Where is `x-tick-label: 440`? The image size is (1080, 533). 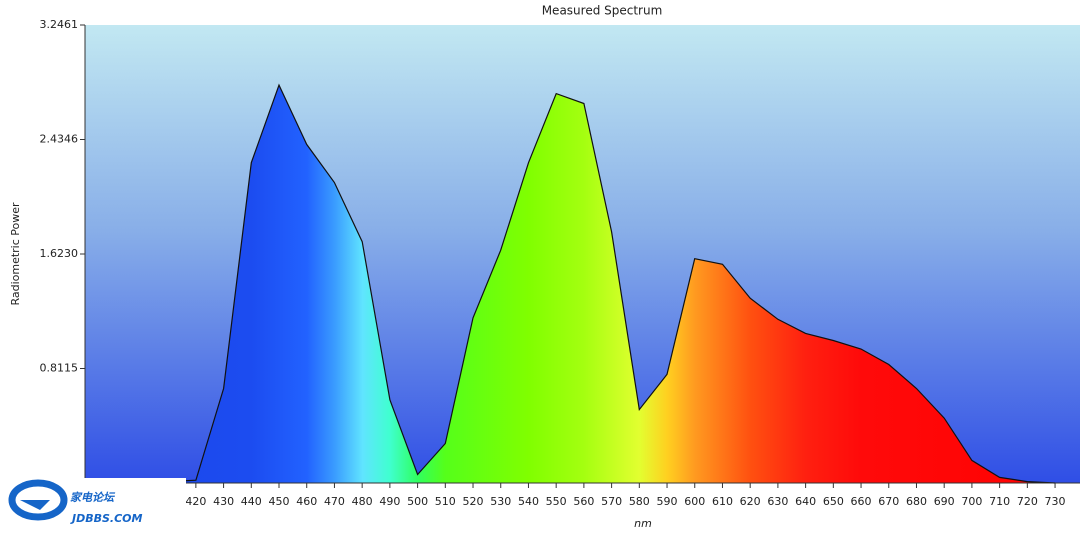
x-tick-label: 440 is located at coordinates (251, 501).